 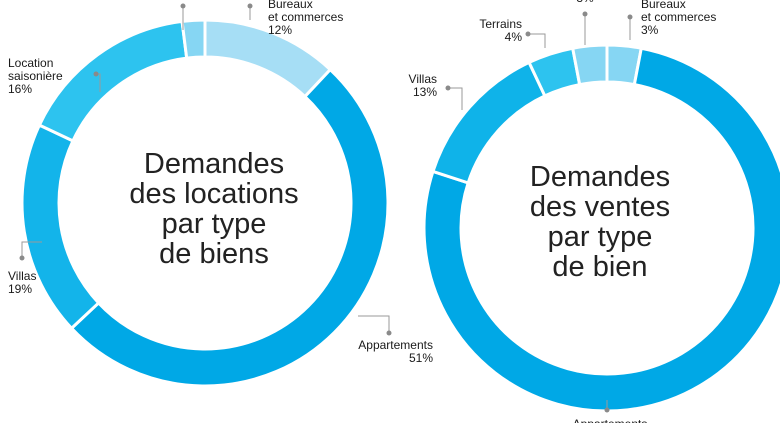 What do you see at coordinates (600, 222) in the screenshot?
I see `chart-title: Demandes des ventes par type de bien` at bounding box center [600, 222].